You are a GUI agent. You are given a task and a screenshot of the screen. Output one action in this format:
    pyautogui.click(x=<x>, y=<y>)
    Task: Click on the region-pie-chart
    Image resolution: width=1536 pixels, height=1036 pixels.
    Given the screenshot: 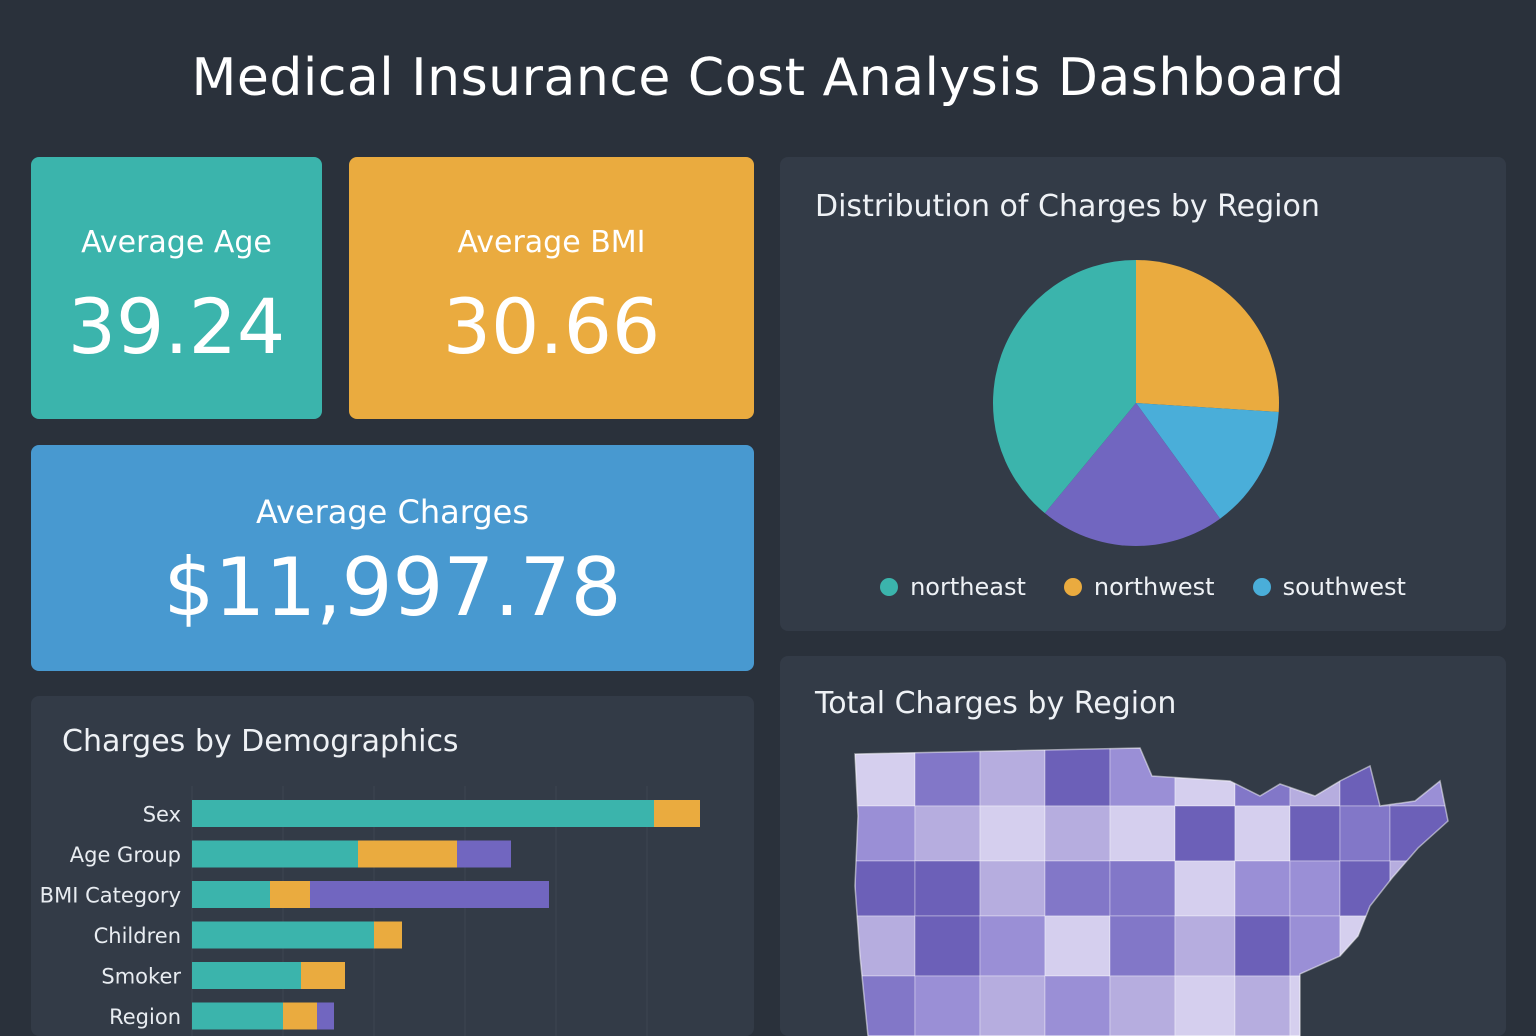 What is the action you would take?
    pyautogui.click(x=1136, y=403)
    